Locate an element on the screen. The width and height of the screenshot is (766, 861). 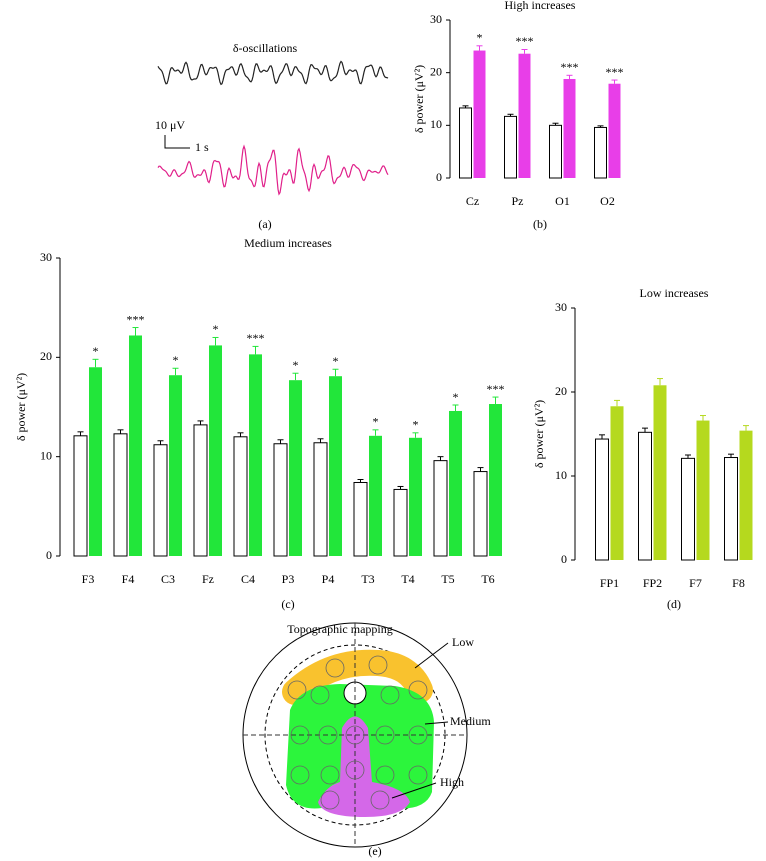
x-tick-label: O2 is located at coordinates (607, 201).